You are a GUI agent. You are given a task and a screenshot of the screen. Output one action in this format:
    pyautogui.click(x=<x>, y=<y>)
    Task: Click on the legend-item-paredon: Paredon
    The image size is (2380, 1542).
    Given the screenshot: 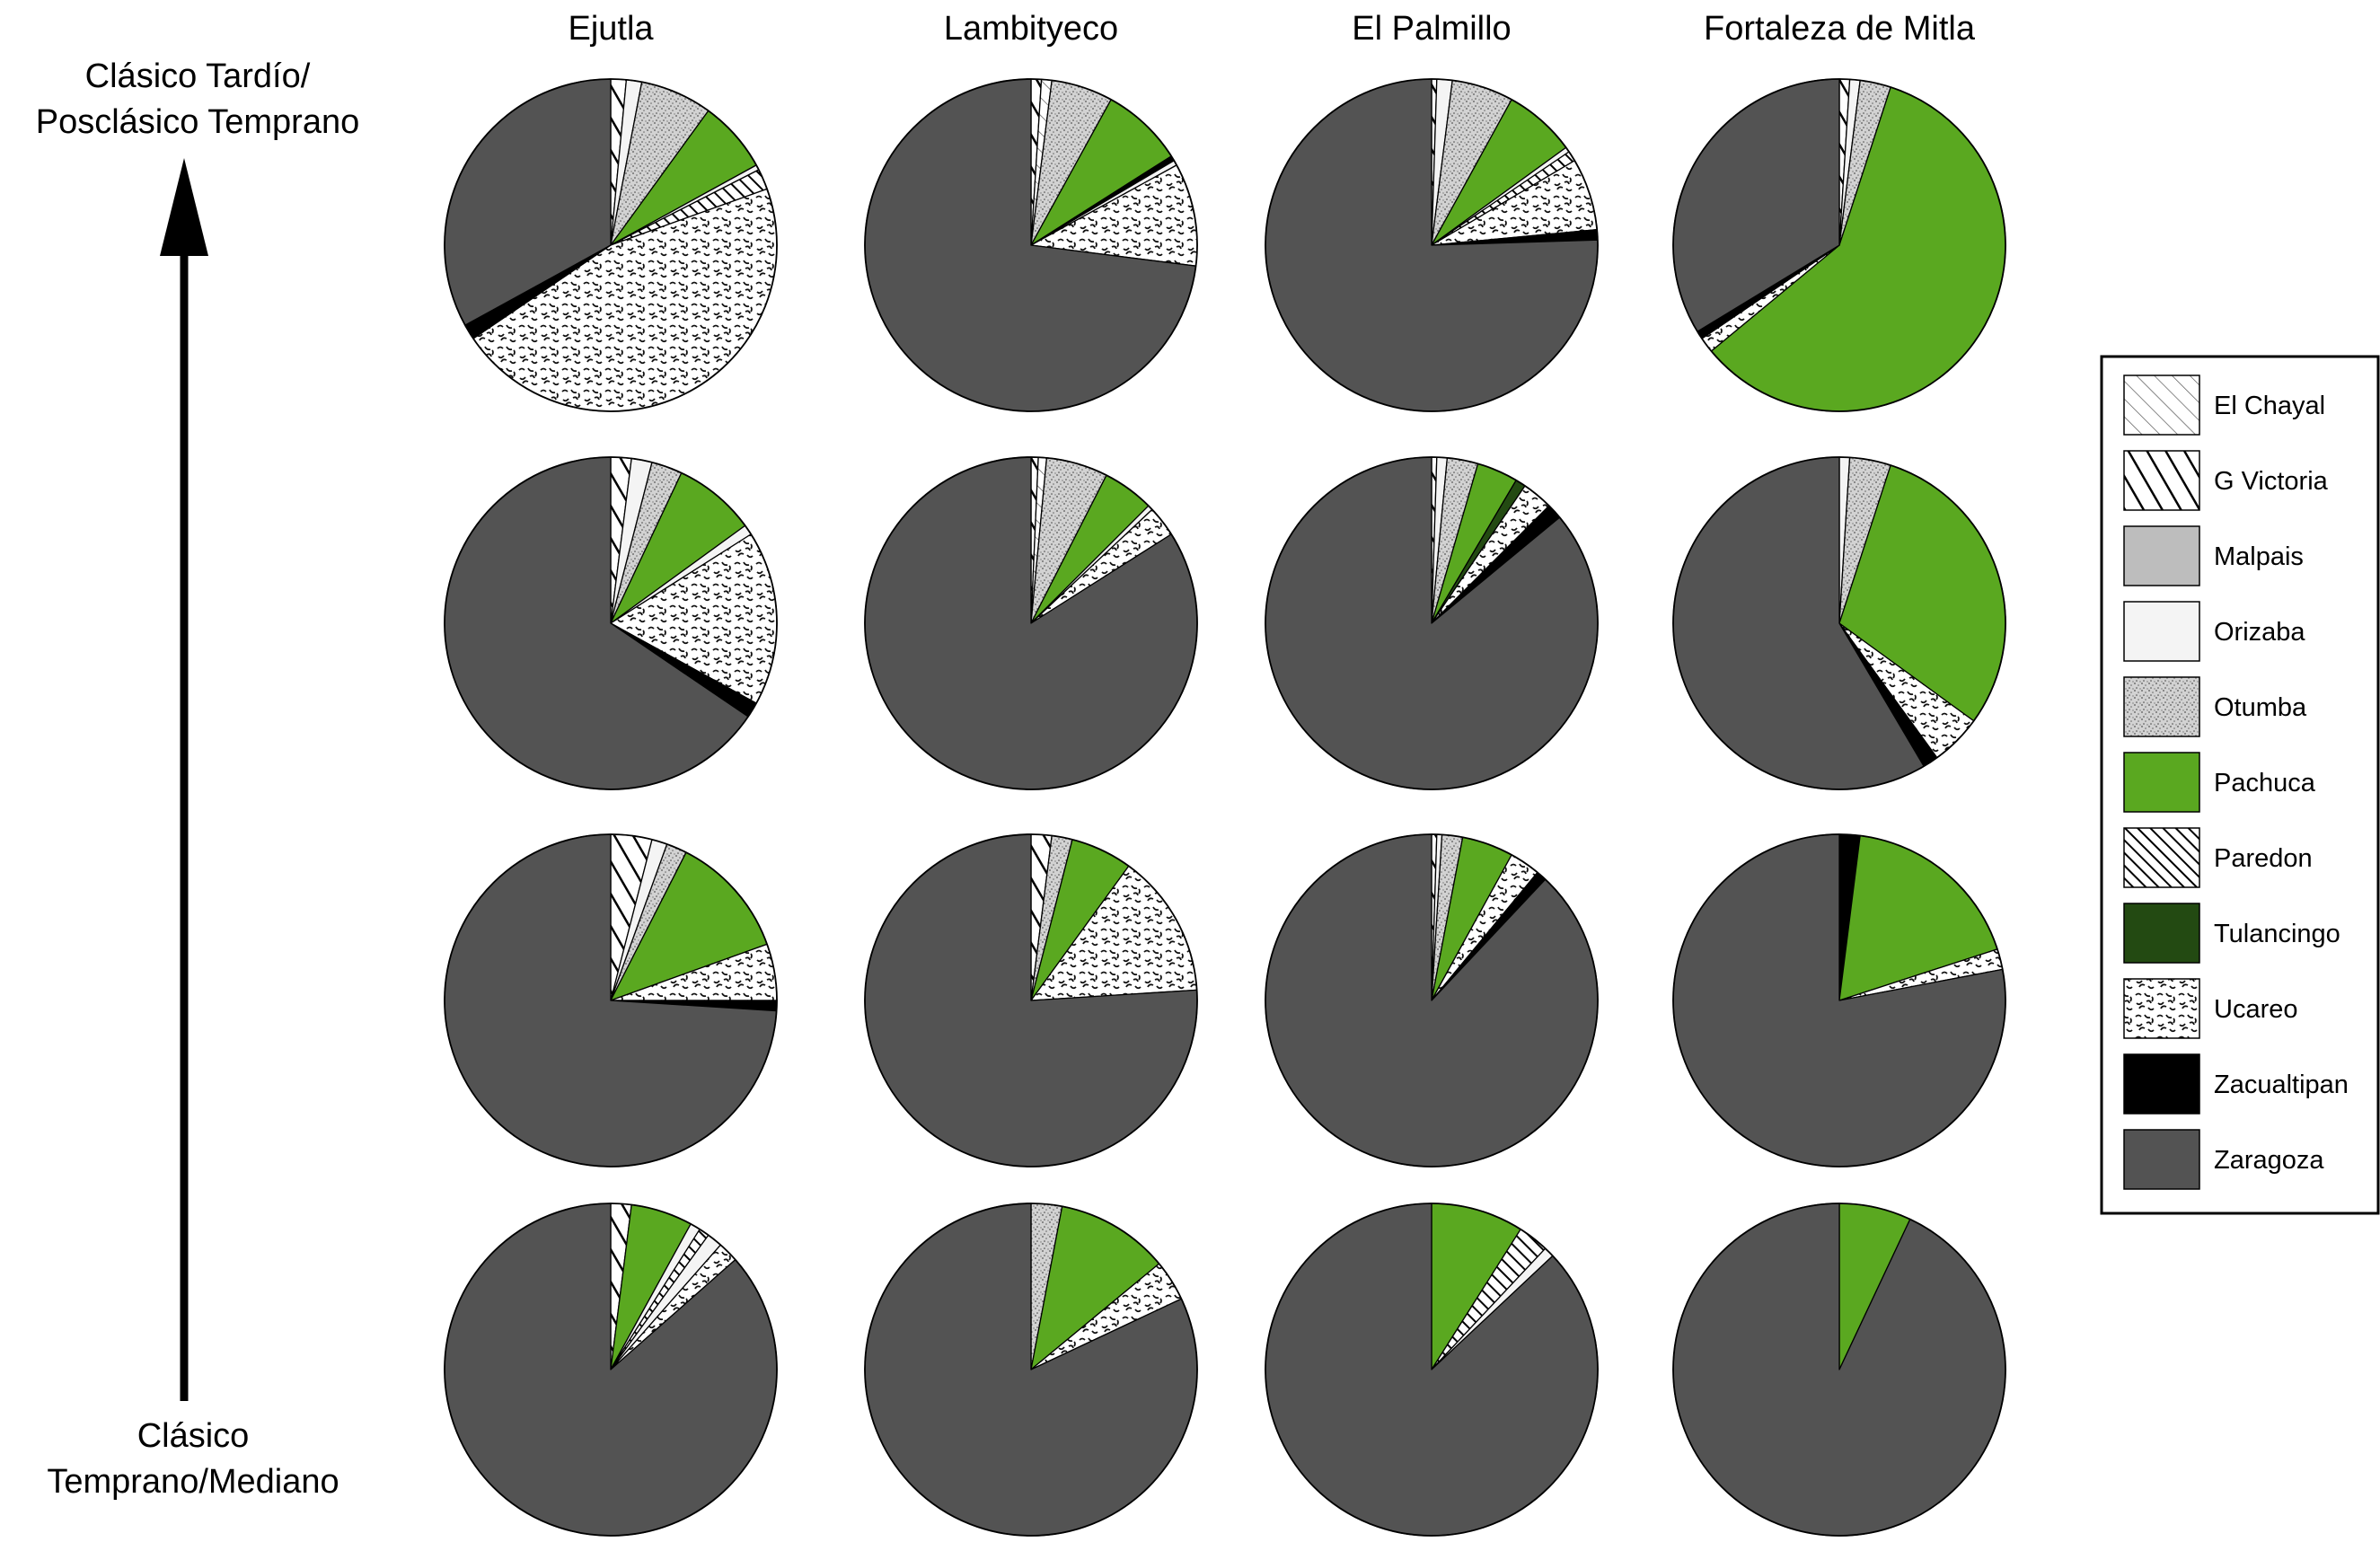 What is the action you would take?
    pyautogui.click(x=2218, y=858)
    